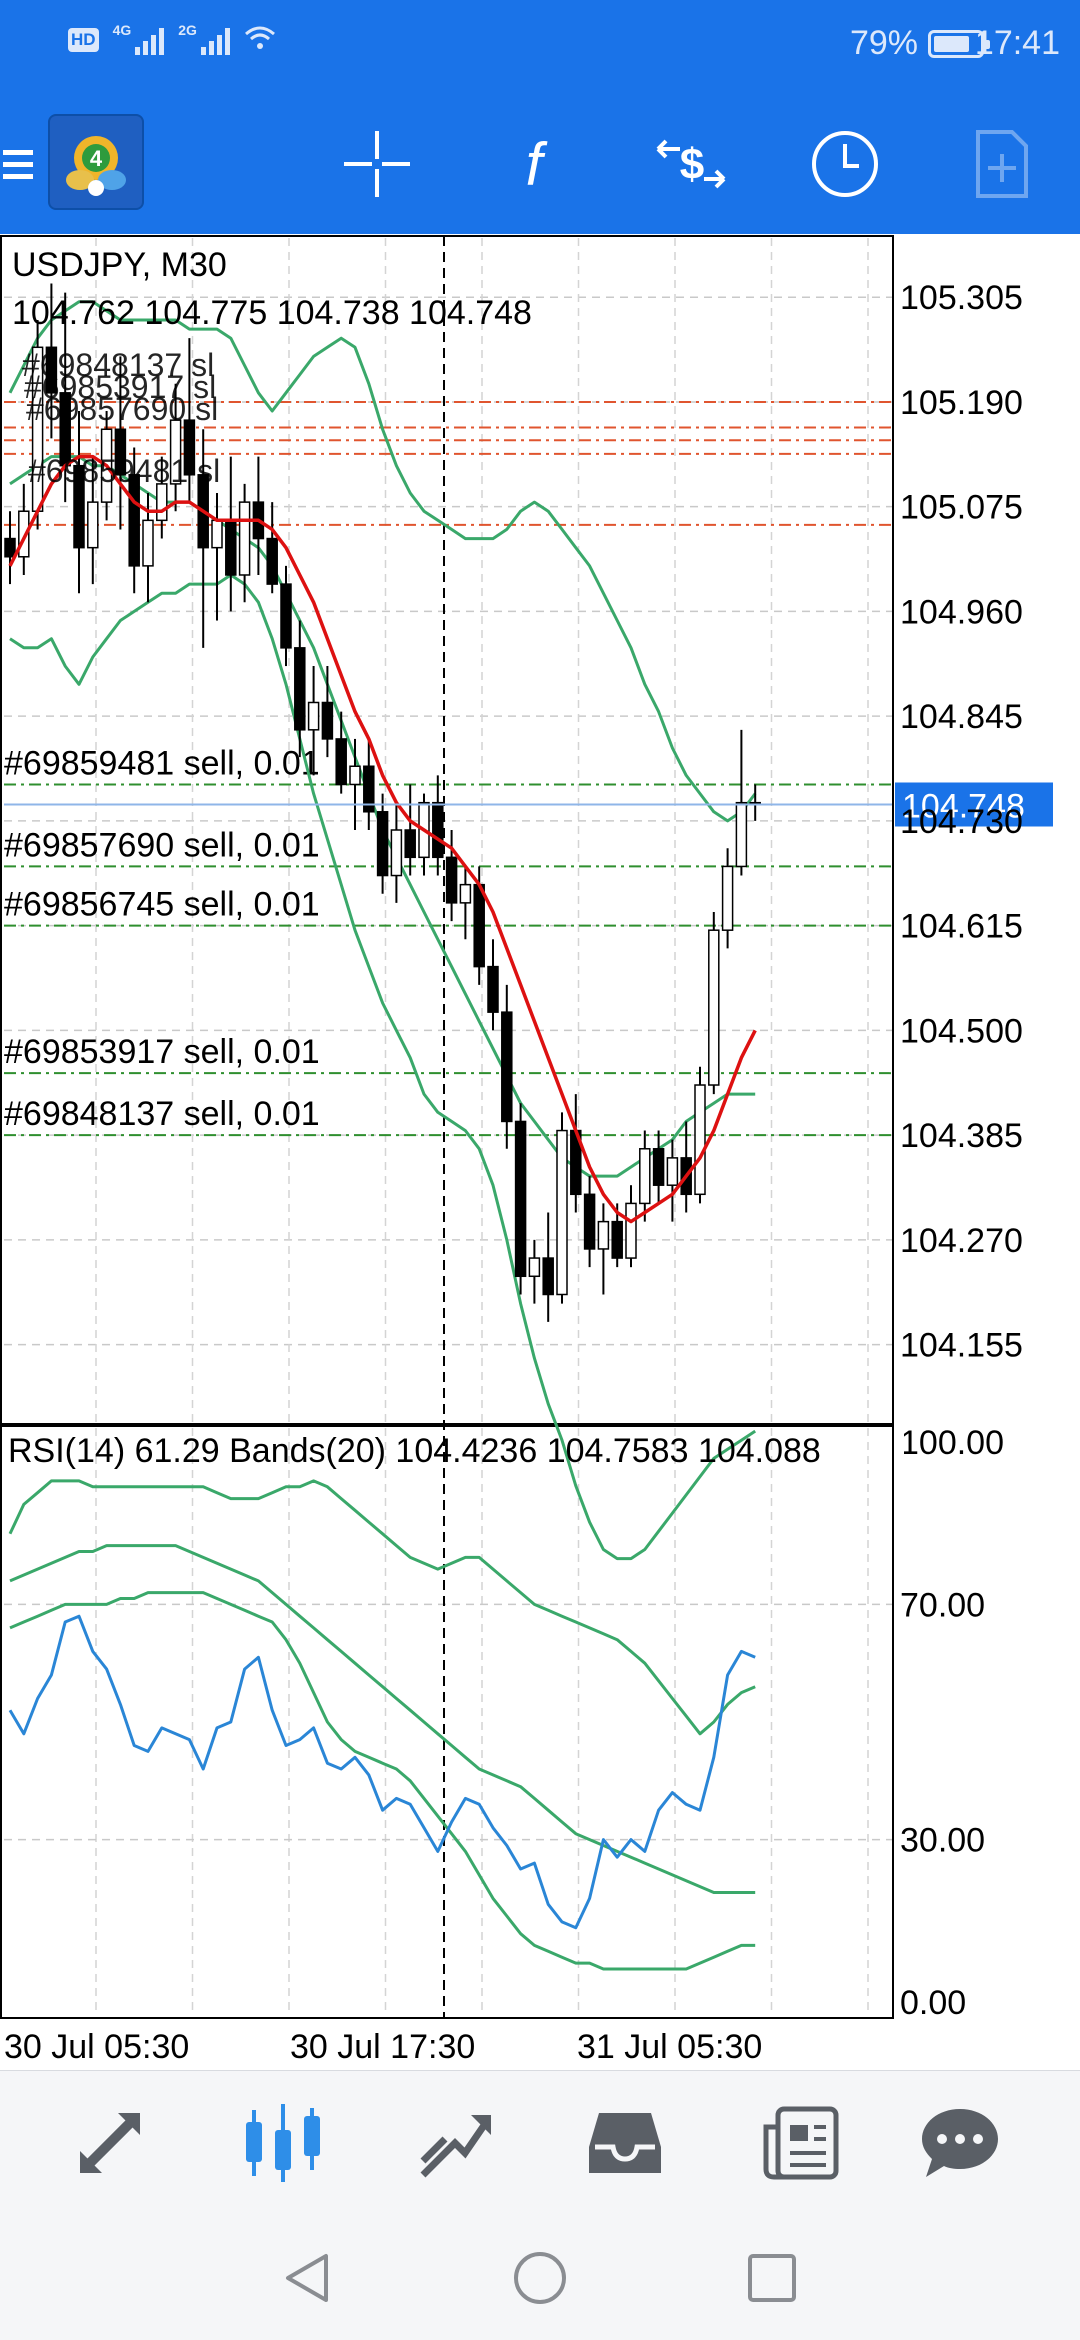 This screenshot has width=1080, height=2340. Describe the element at coordinates (974, 804) in the screenshot. I see `current-price-badge` at that location.